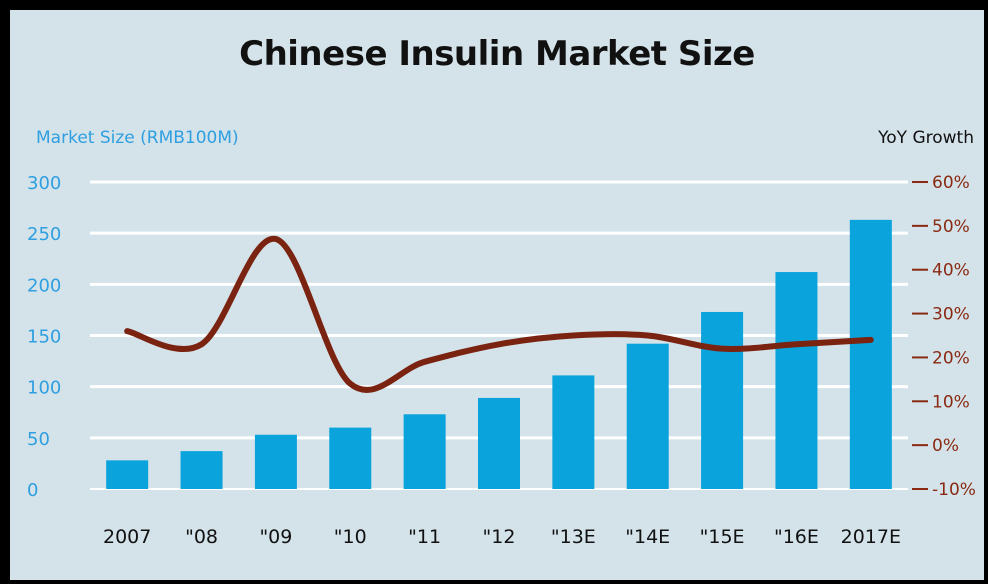 This screenshot has width=988, height=584. I want to click on left-axis-label: Market Size (RMB100M), so click(137, 138).